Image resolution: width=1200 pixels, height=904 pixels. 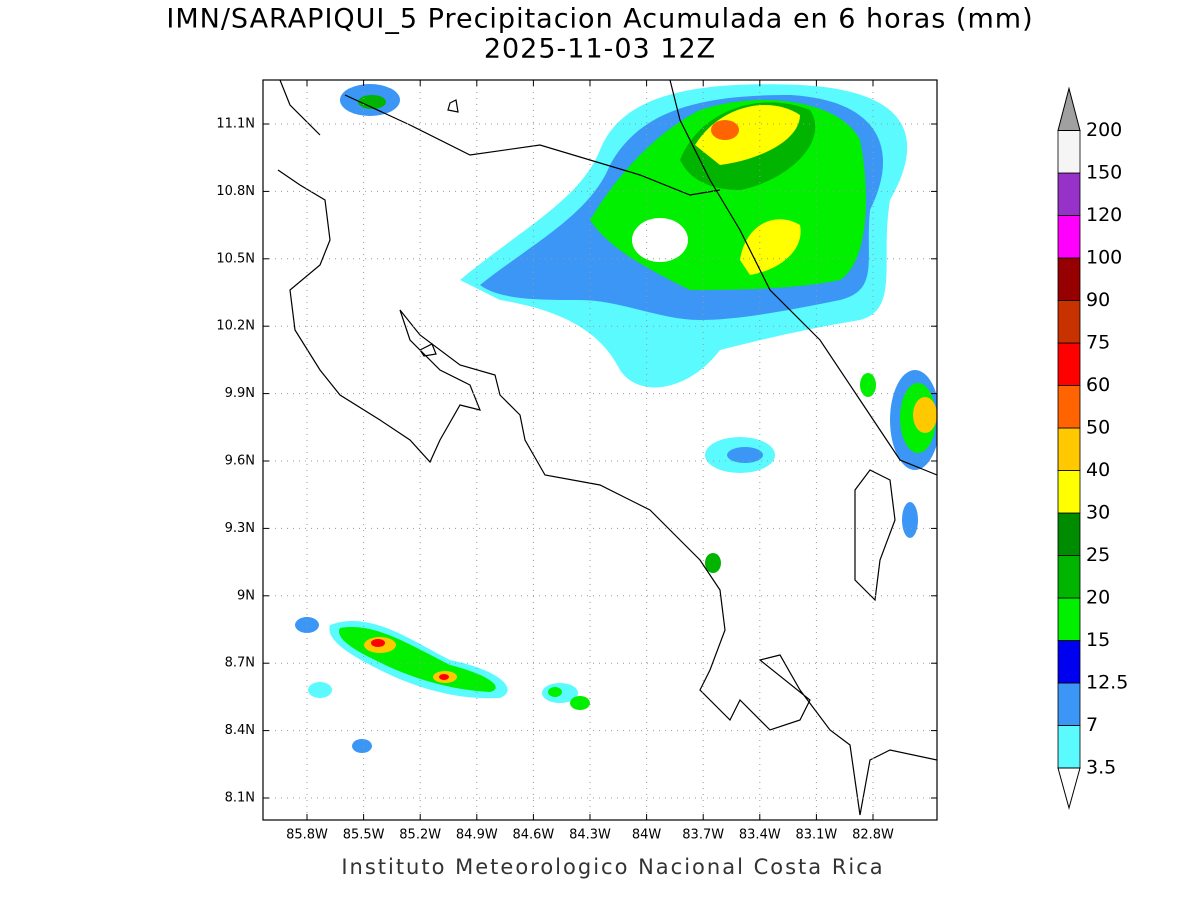 I want to click on colorbar-label: 7, so click(x=1092, y=725).